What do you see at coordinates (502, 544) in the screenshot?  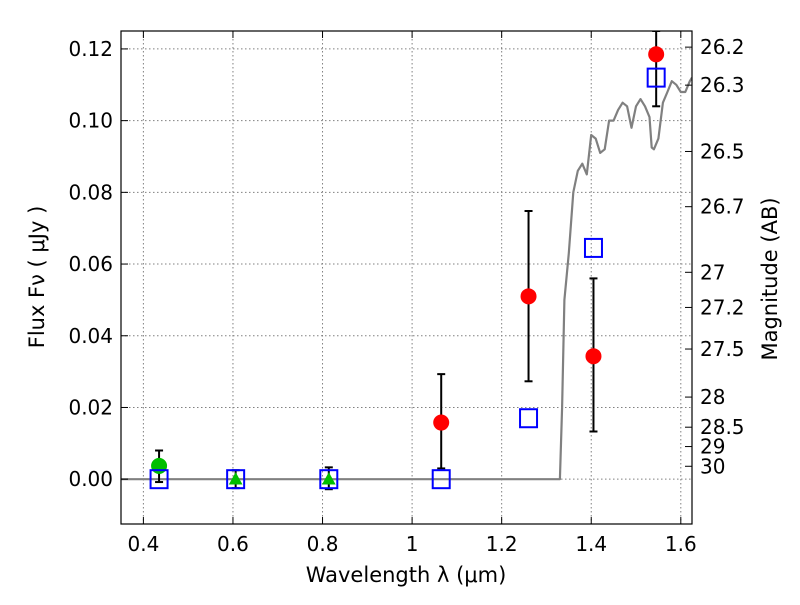 I see `x-tick-label: 1.2` at bounding box center [502, 544].